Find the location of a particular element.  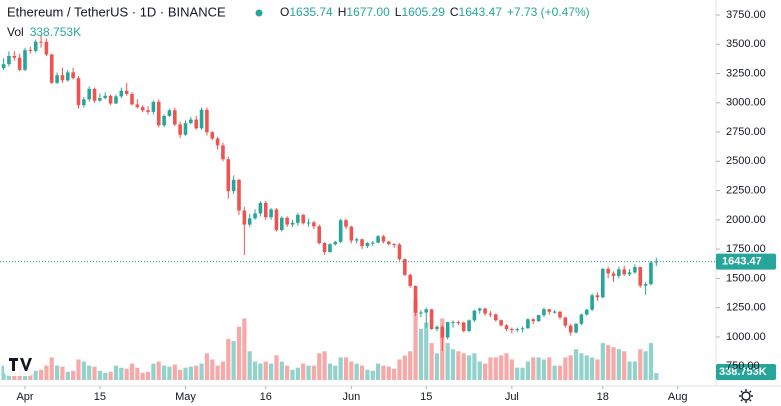

gear is located at coordinates (746, 396).